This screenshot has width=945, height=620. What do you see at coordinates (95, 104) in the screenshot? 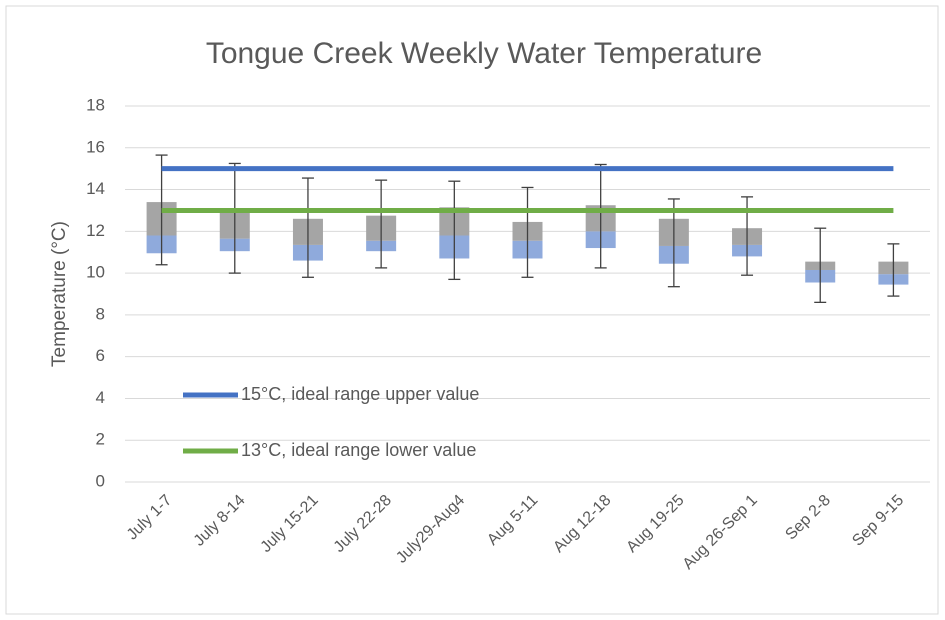
I see `y-tick-label: 18` at bounding box center [95, 104].